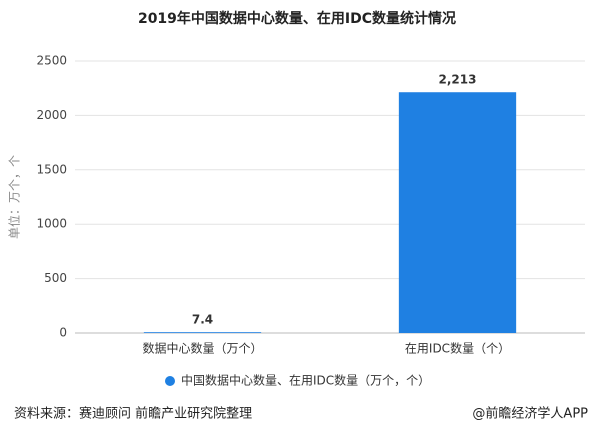  Describe the element at coordinates (297, 18) in the screenshot. I see `chart-title: 2019年中国数据中心数量、在用IDC数量统计情况` at that location.